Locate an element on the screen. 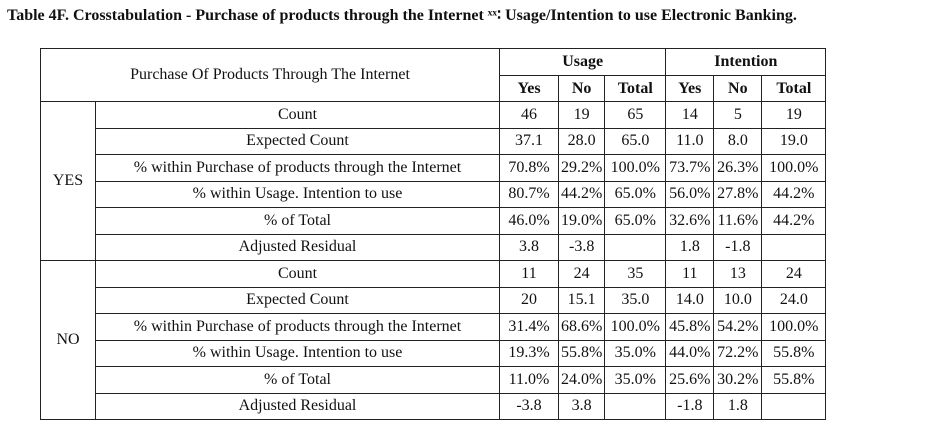  table-cell: 11.0% is located at coordinates (529, 380).